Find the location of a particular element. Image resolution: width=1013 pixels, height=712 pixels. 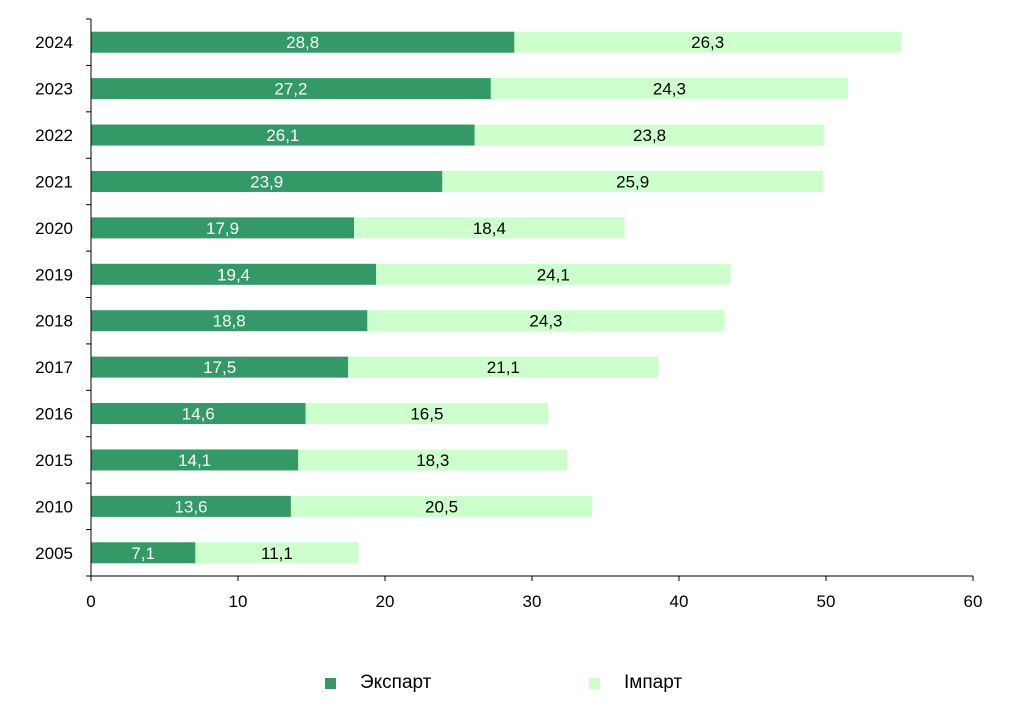

data-label-import-2015: 18,3 is located at coordinates (432, 460).